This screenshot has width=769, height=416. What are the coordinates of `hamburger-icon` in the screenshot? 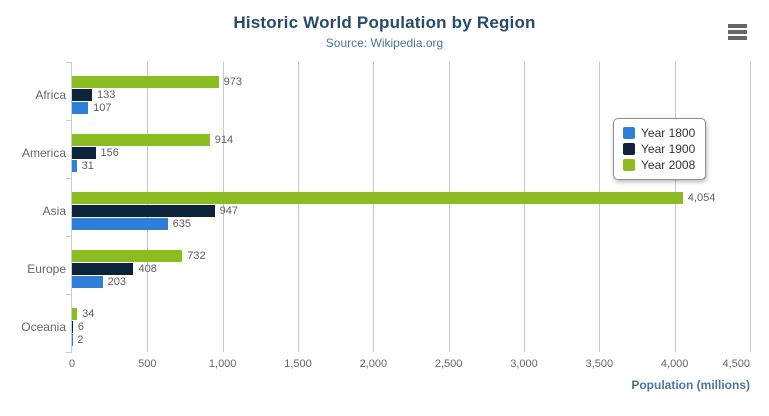 It's located at (738, 32).